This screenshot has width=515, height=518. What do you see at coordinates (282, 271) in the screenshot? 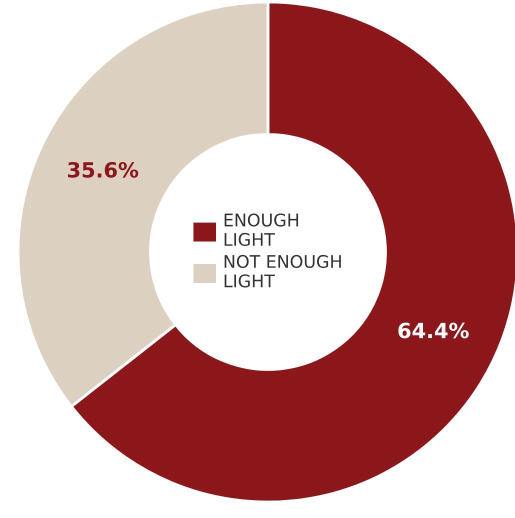
I see `legend-label: NOT ENOUGH LIGHT` at bounding box center [282, 271].